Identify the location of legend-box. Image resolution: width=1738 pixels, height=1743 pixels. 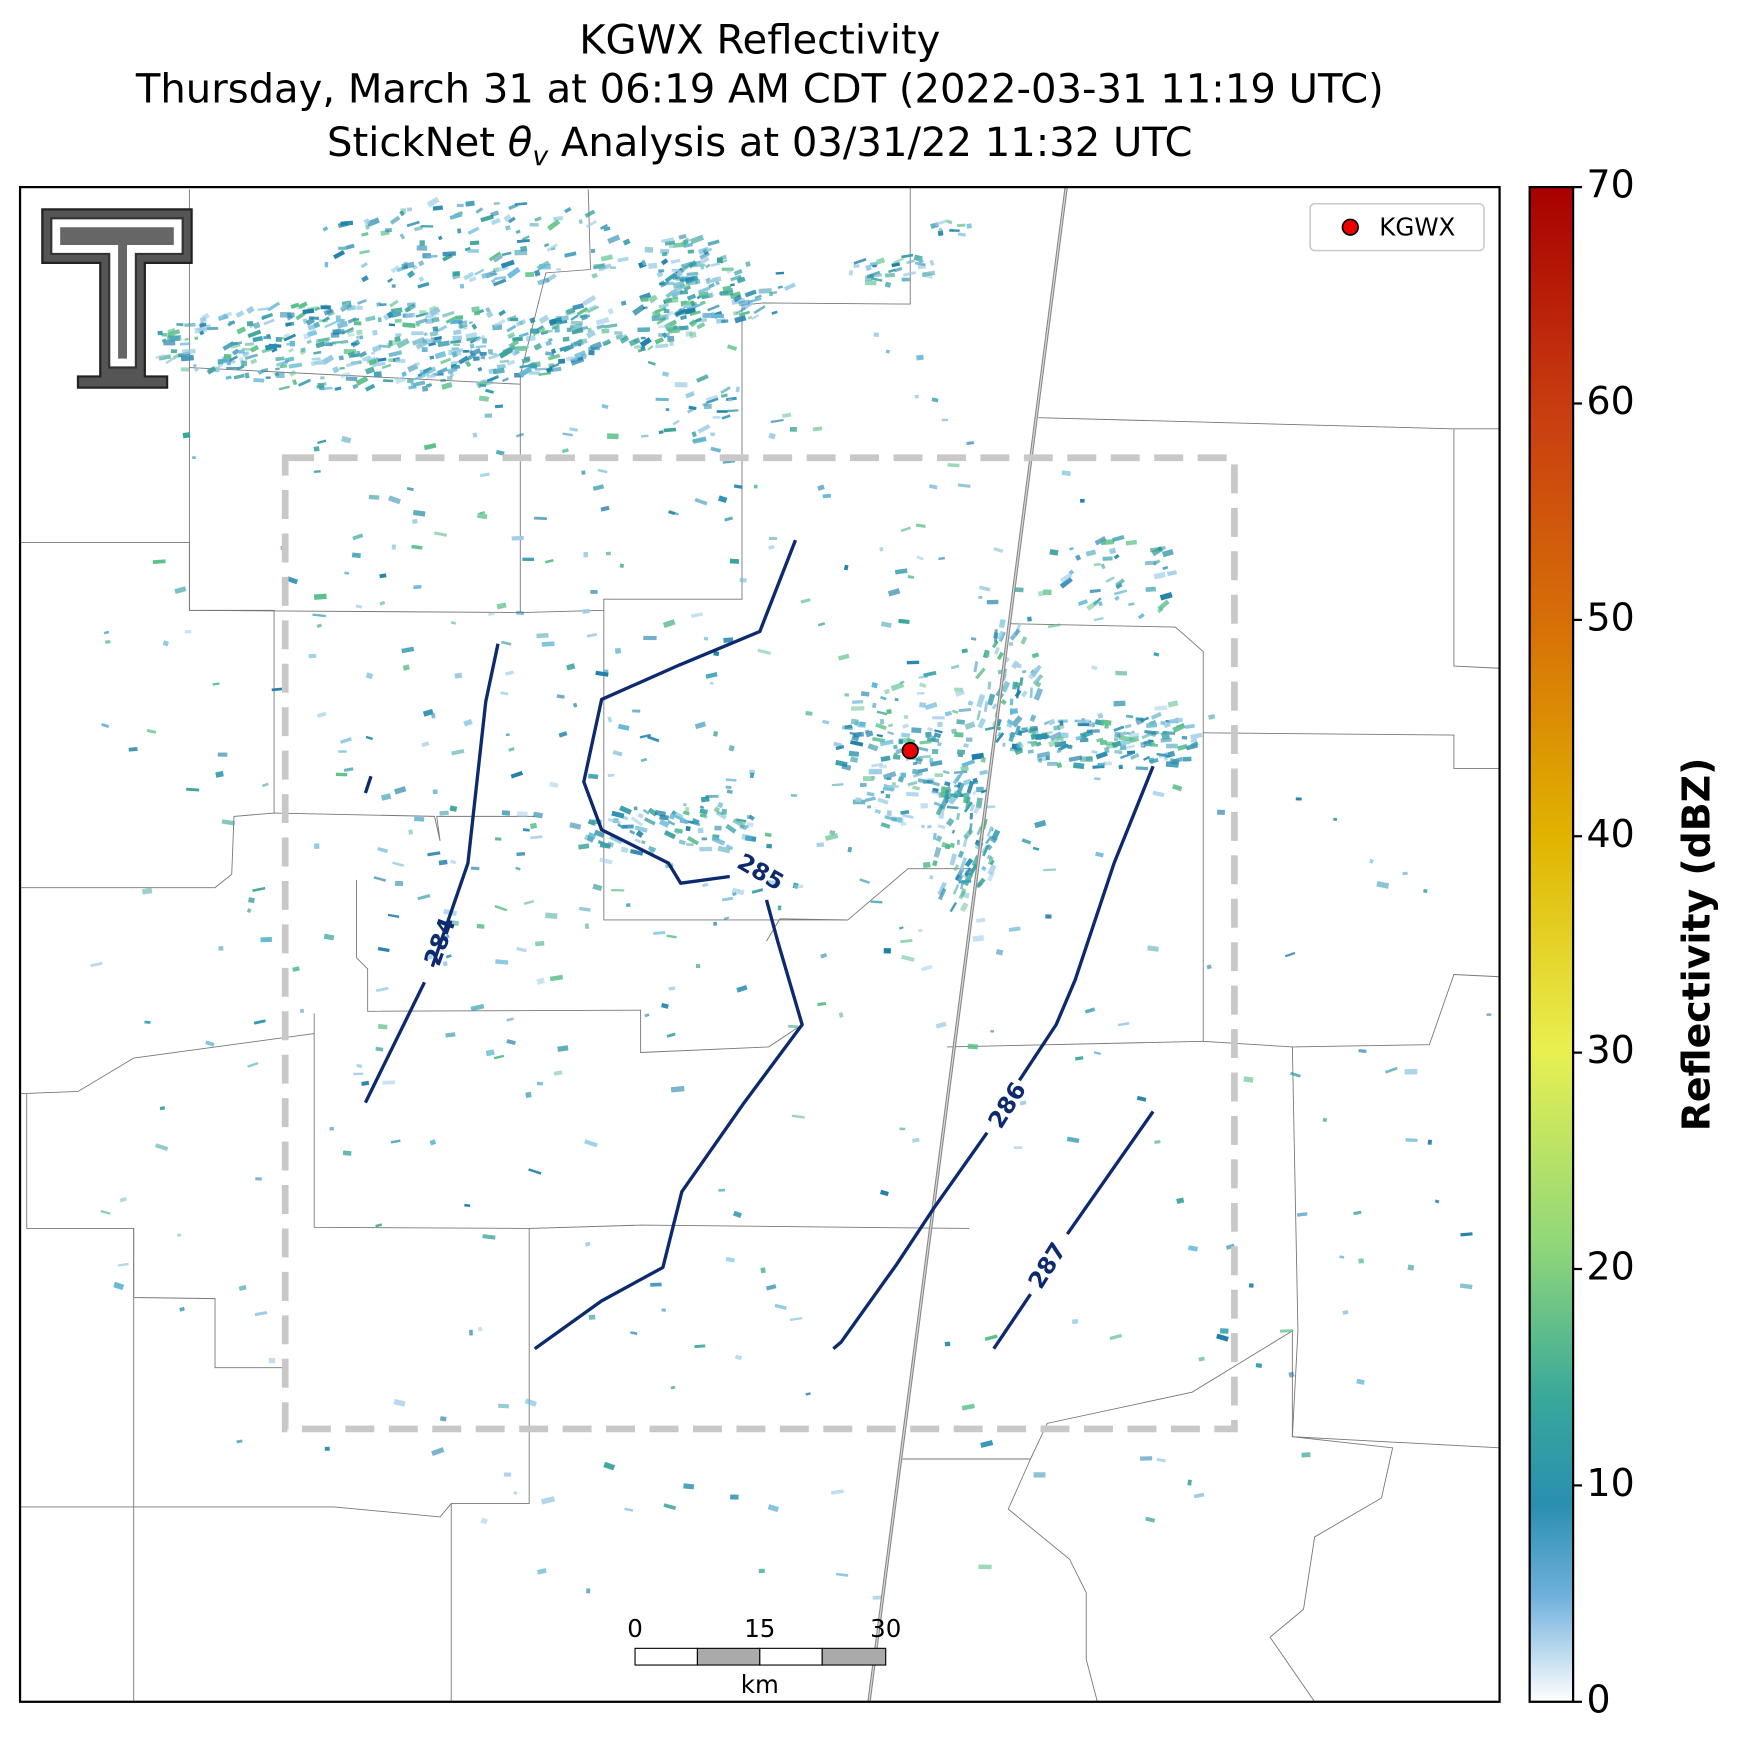
(1397, 227).